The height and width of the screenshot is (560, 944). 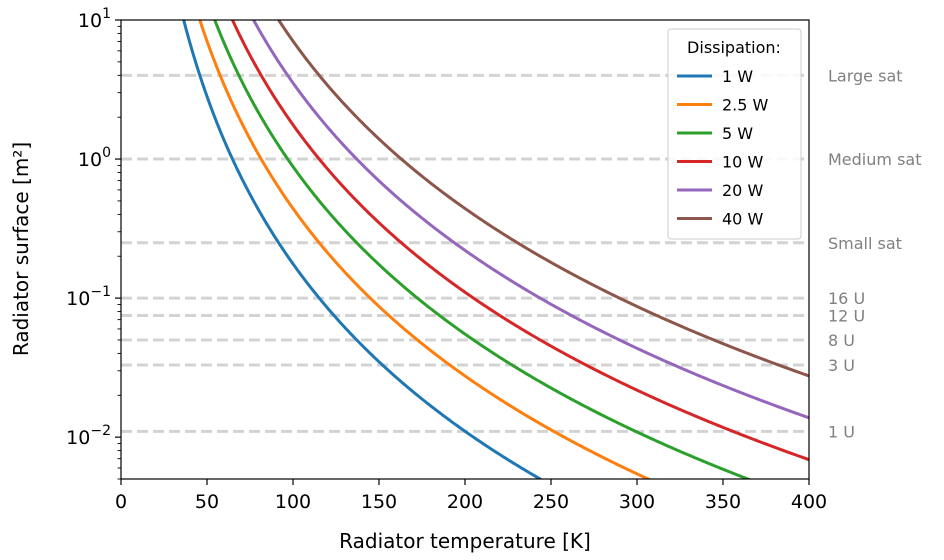 What do you see at coordinates (207, 502) in the screenshot?
I see `x-tick-label: 50` at bounding box center [207, 502].